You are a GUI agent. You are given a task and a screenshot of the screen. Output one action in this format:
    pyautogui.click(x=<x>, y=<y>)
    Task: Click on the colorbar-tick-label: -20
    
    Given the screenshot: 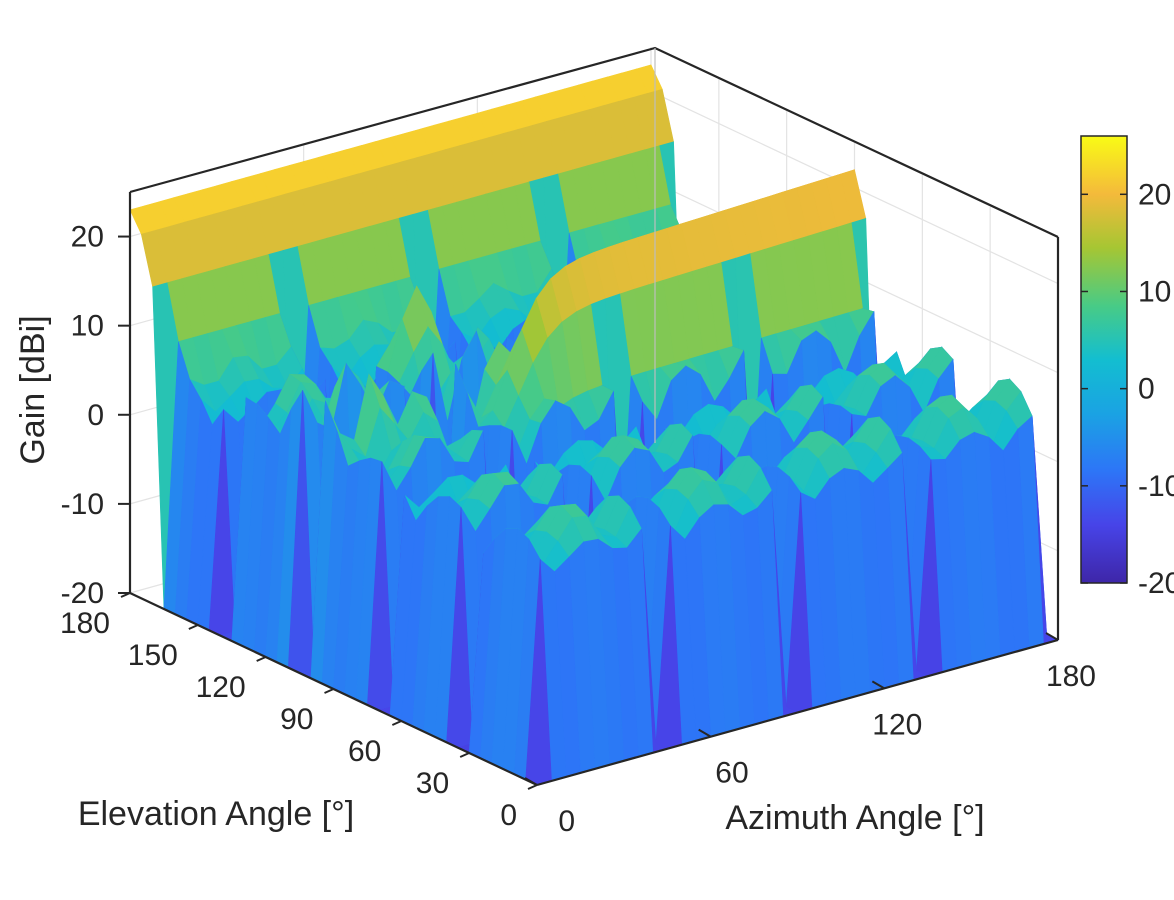 What is the action you would take?
    pyautogui.click(x=1156, y=583)
    